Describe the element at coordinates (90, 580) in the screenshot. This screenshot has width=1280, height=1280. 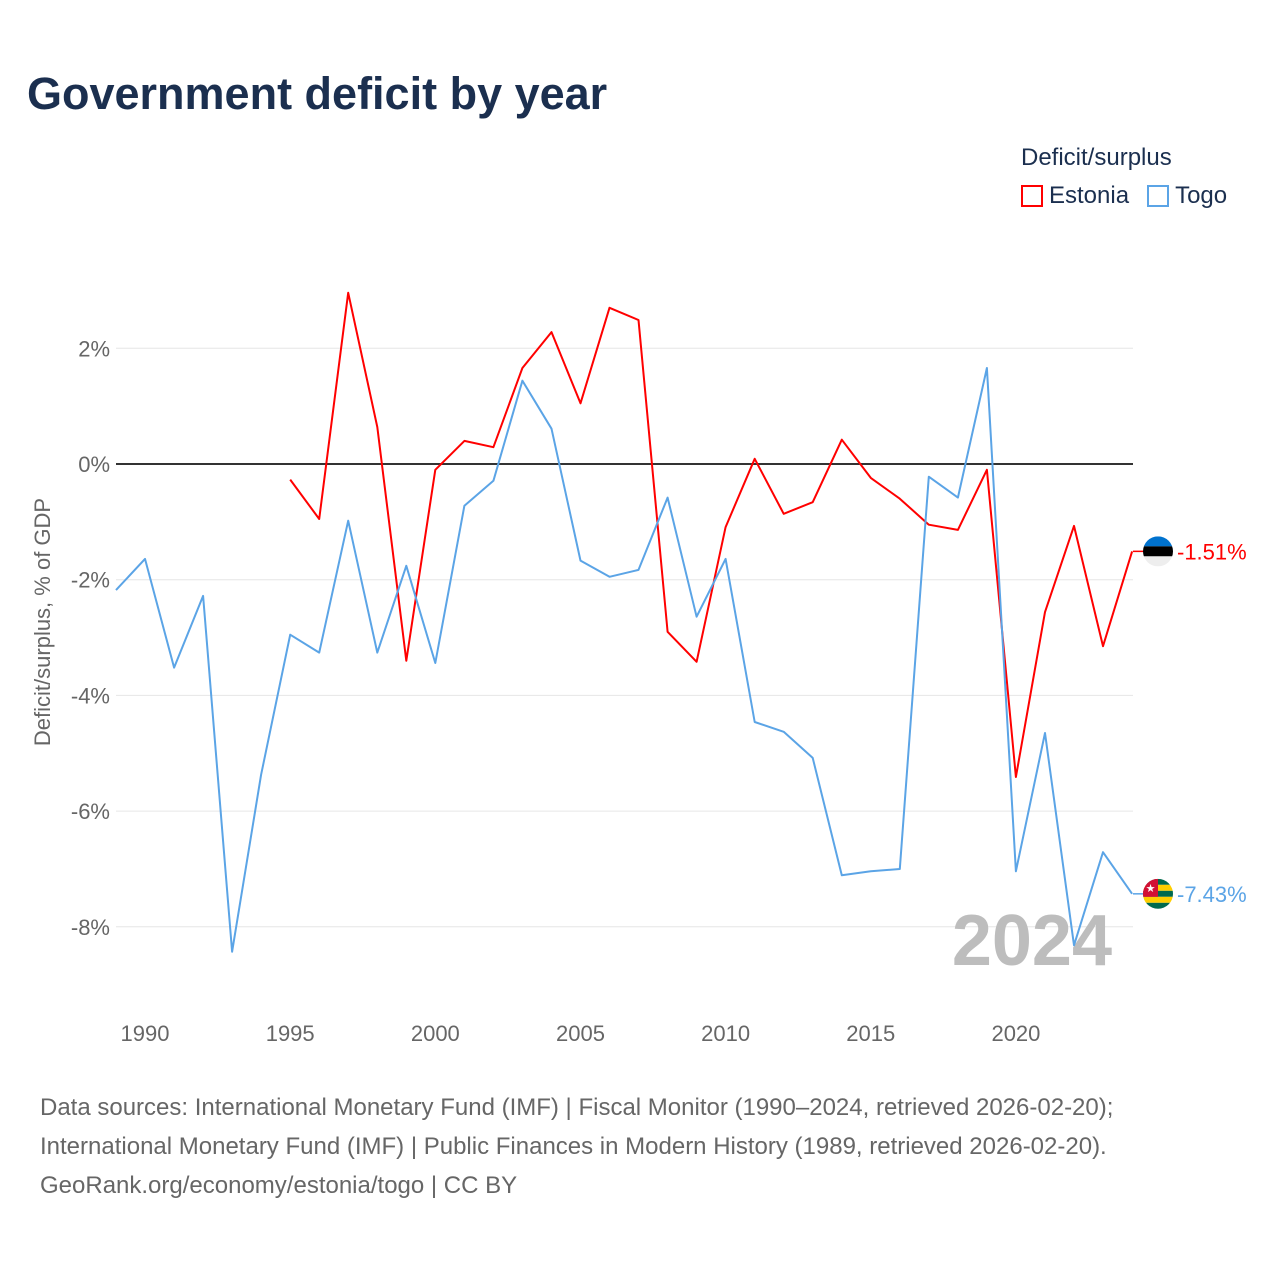
I see `y-tick-label: -2%` at that location.